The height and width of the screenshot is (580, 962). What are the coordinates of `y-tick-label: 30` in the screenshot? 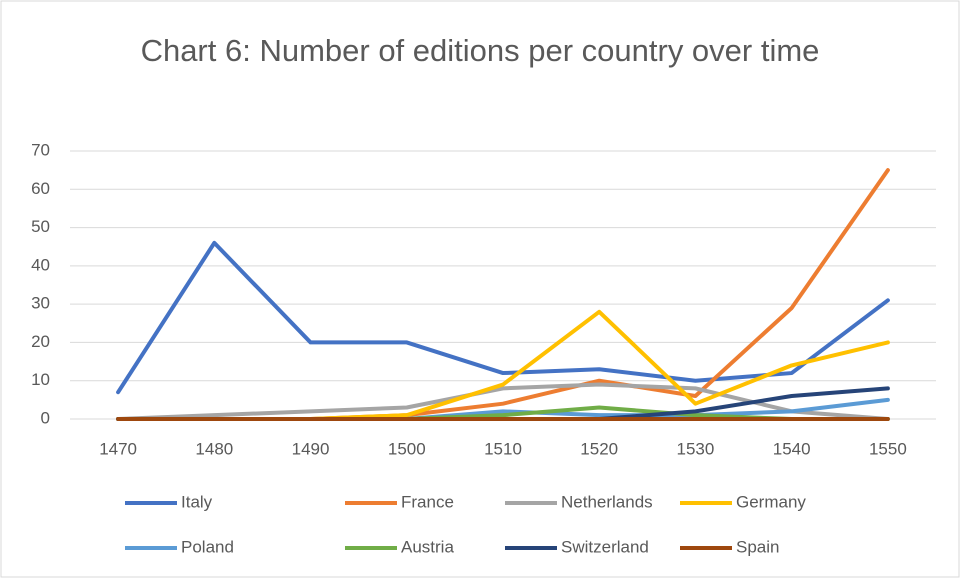 It's located at (40, 303).